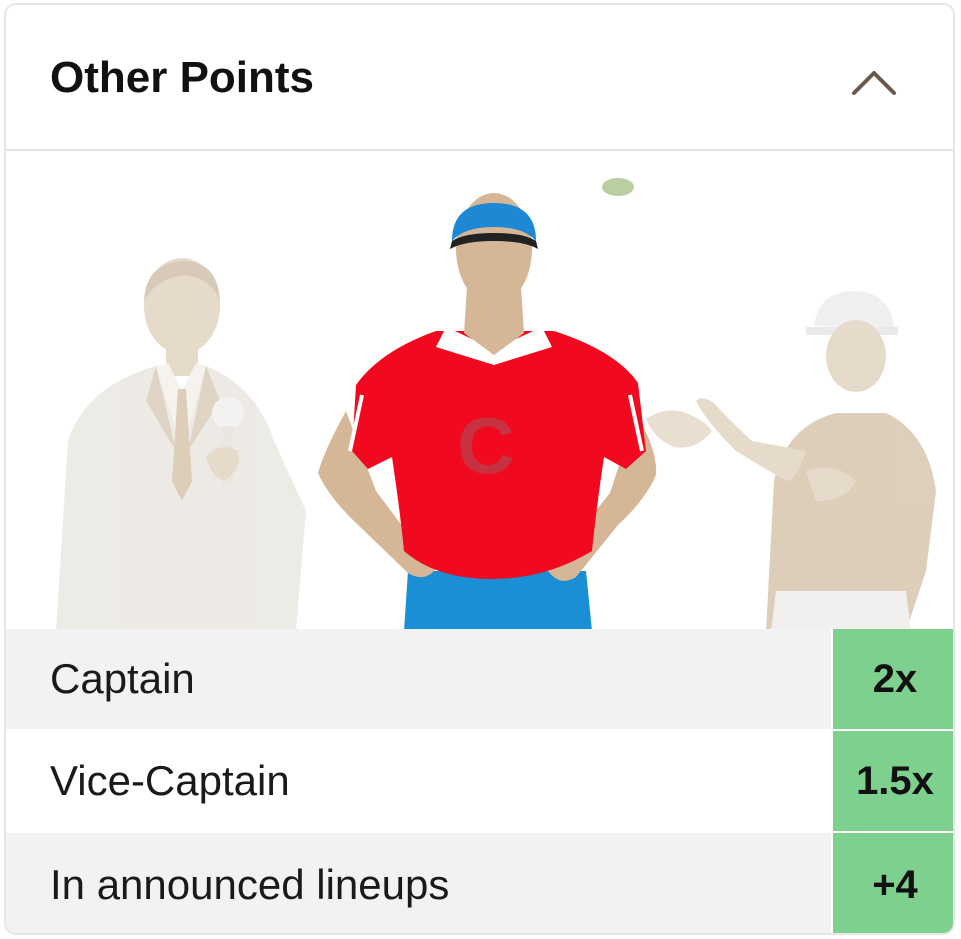 The height and width of the screenshot is (939, 961). Describe the element at coordinates (182, 77) in the screenshot. I see `card-title: Other Points` at that location.